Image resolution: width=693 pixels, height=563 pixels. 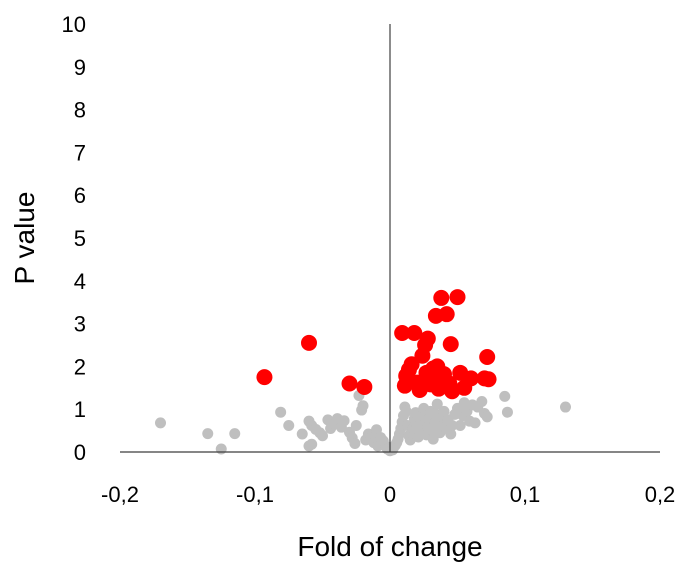 I want to click on y-tick-label: 5, so click(x=80, y=238).